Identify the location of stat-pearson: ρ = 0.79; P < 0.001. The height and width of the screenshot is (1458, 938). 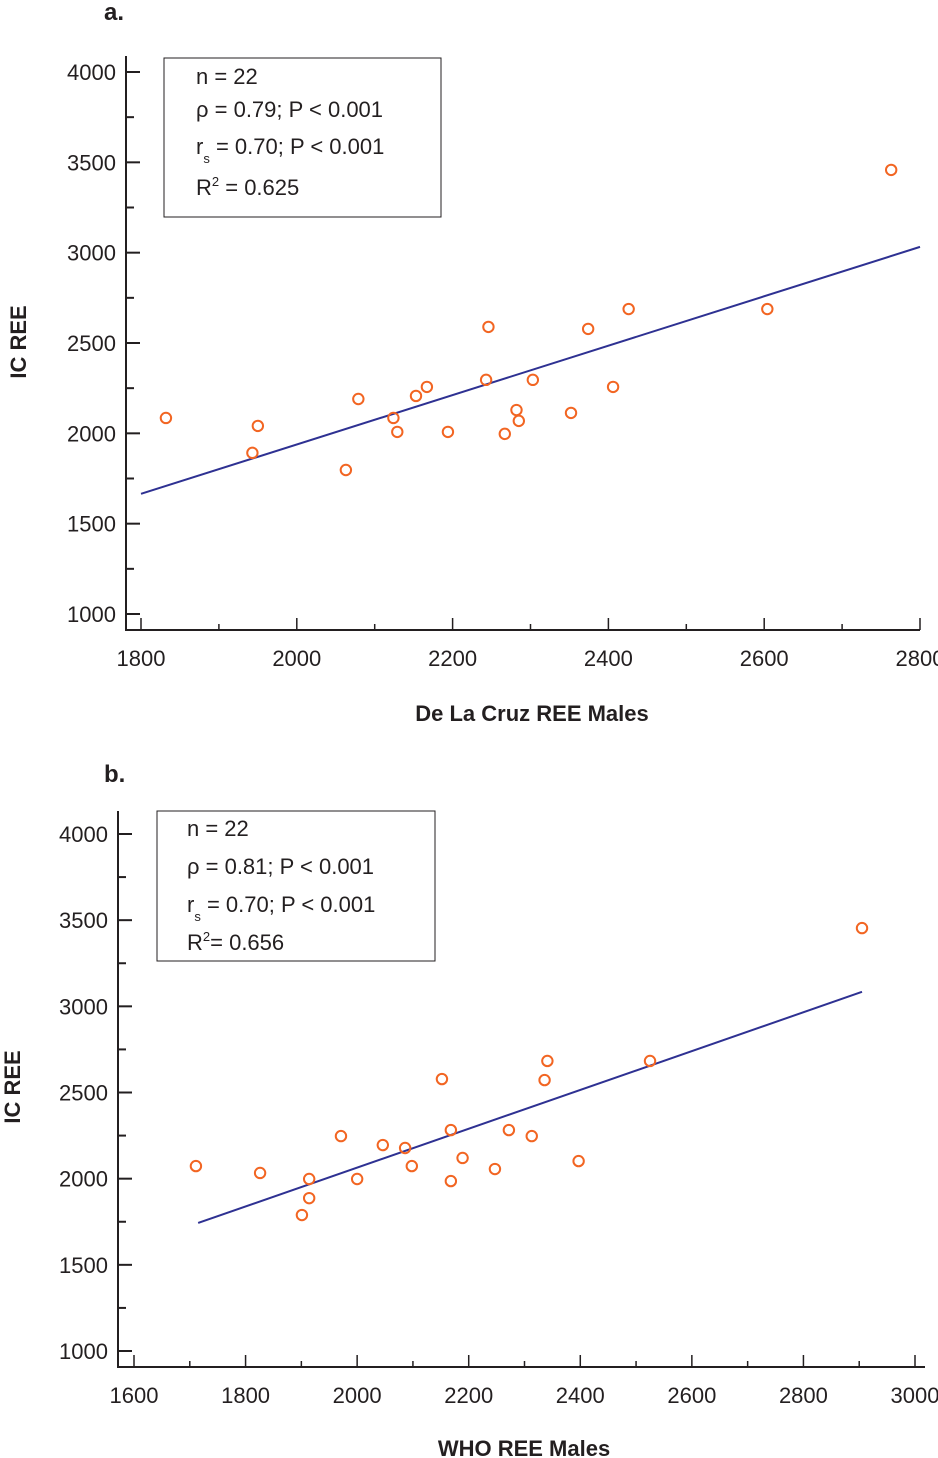
(289, 109).